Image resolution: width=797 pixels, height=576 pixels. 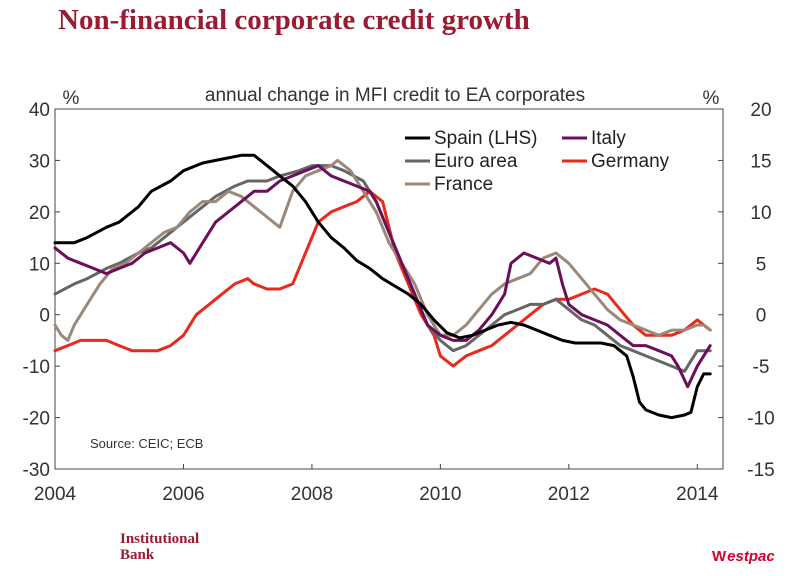 What do you see at coordinates (760, 110) in the screenshot?
I see `right-tick-label: 20` at bounding box center [760, 110].